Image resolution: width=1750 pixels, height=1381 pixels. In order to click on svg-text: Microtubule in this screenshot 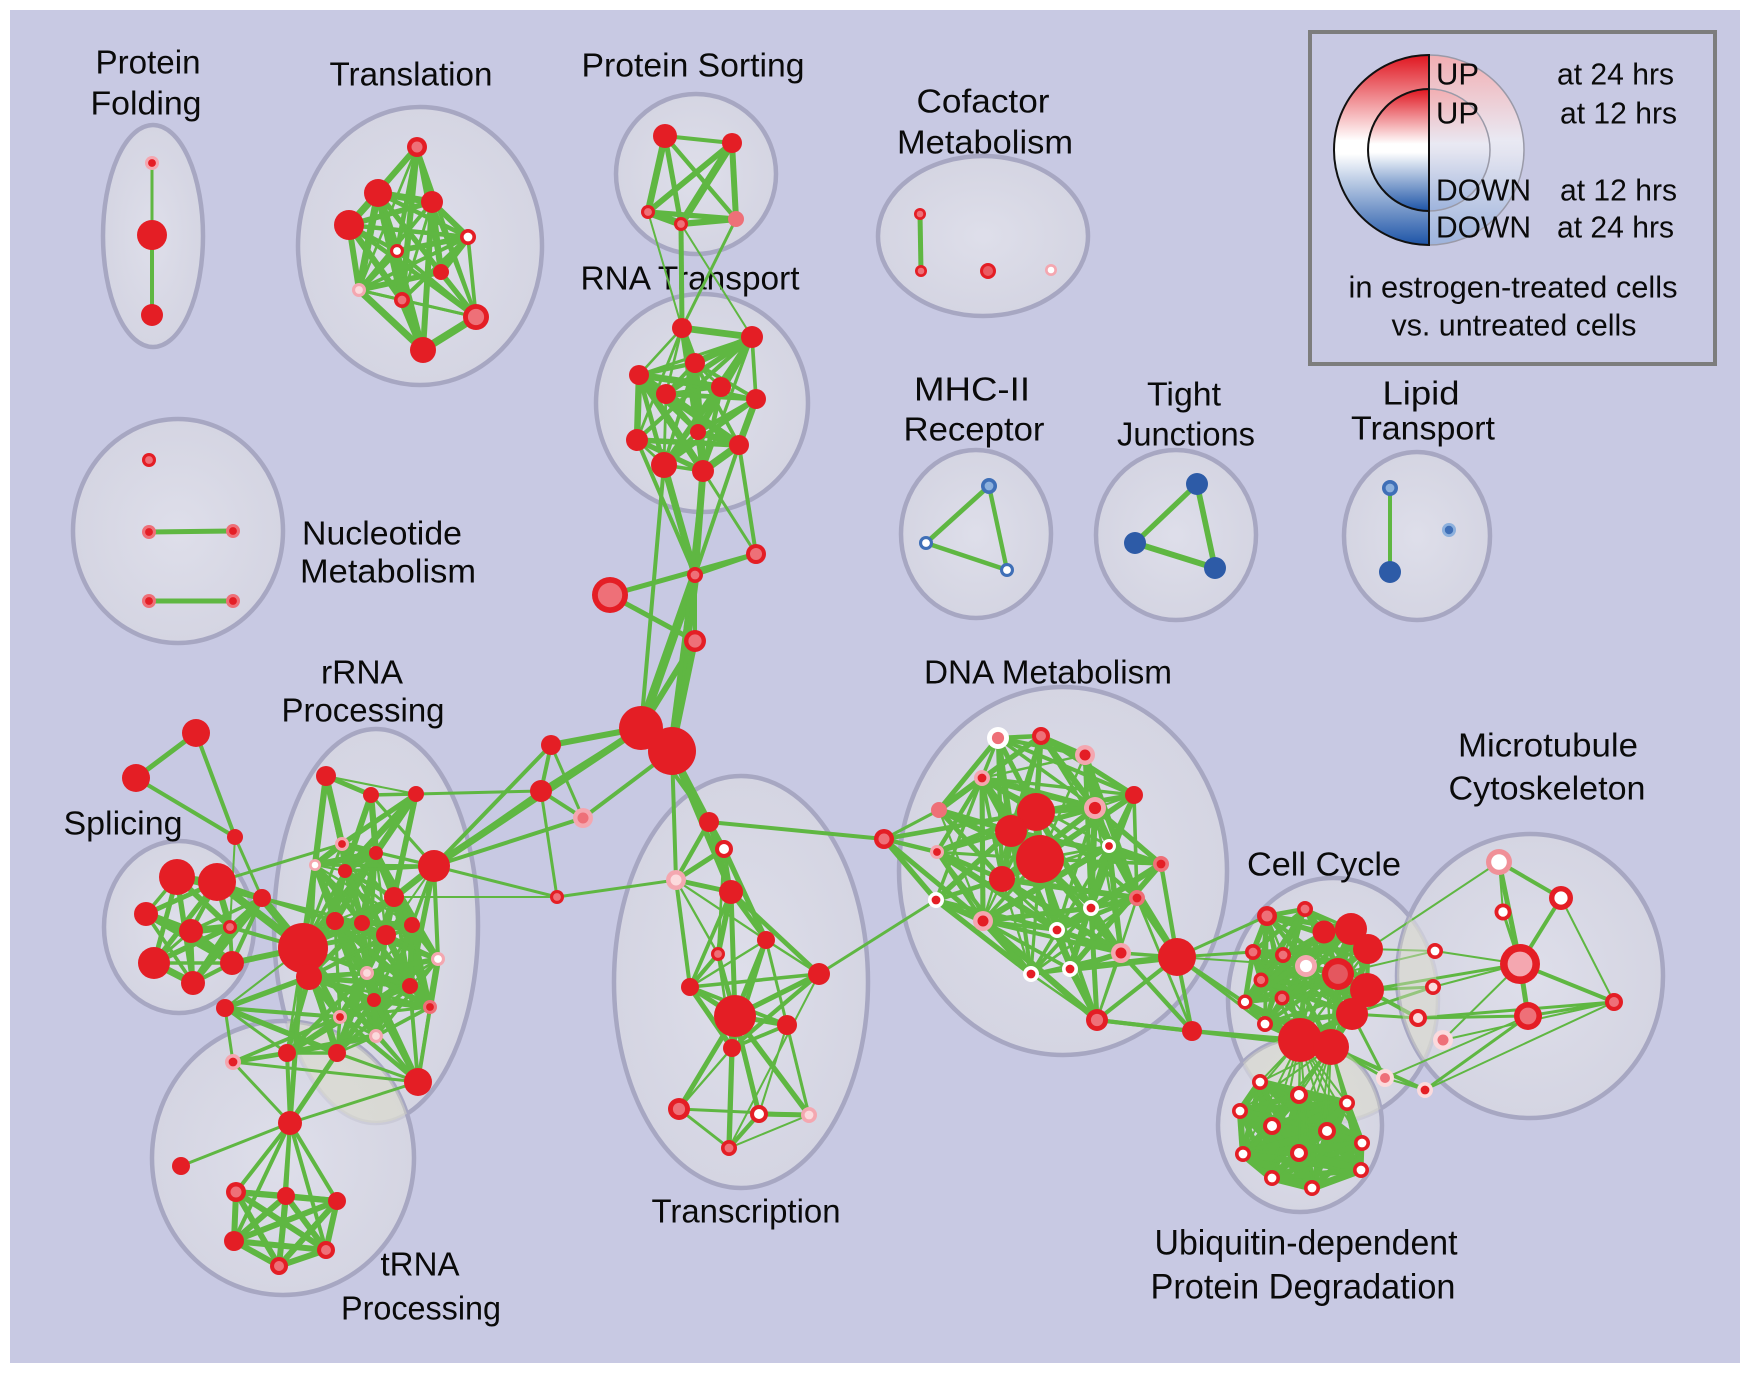, I will do `click(1548, 745)`.